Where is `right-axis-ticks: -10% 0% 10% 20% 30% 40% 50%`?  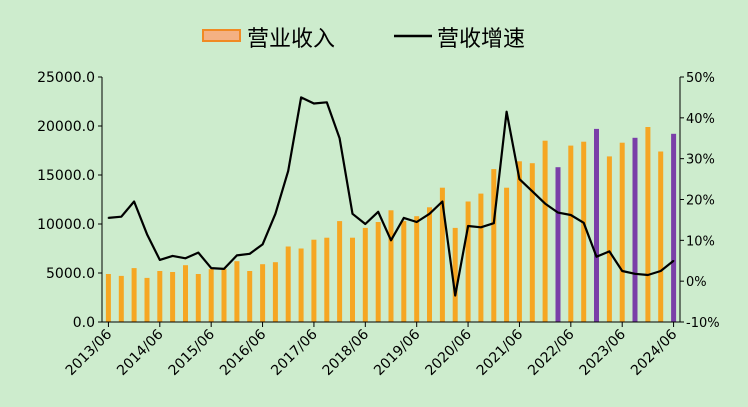
right-axis-ticks: -10% 0% 10% 20% 30% 40% 50% is located at coordinates (700, 201).